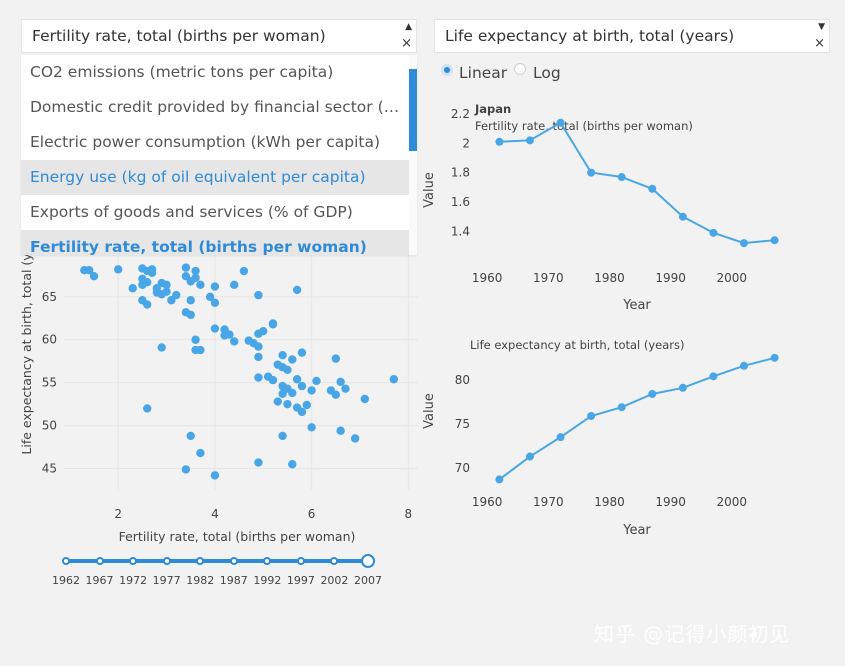 This screenshot has height=666, width=845. What do you see at coordinates (300, 580) in the screenshot?
I see `year-slider-label: 1997` at bounding box center [300, 580].